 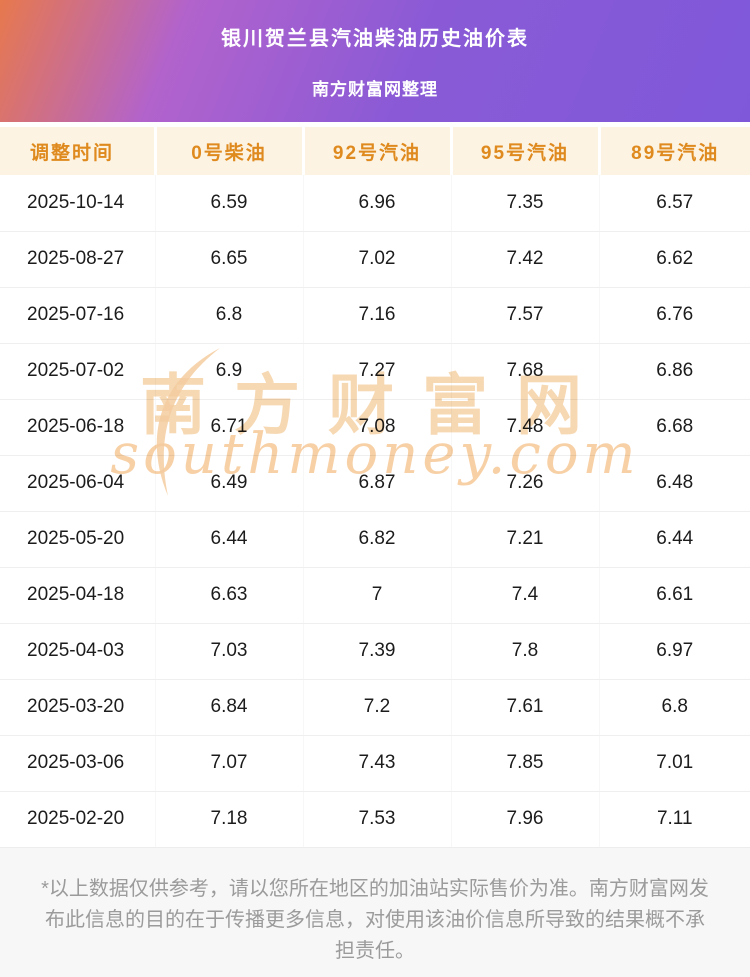 I want to click on price-cell: 7, so click(x=377, y=595).